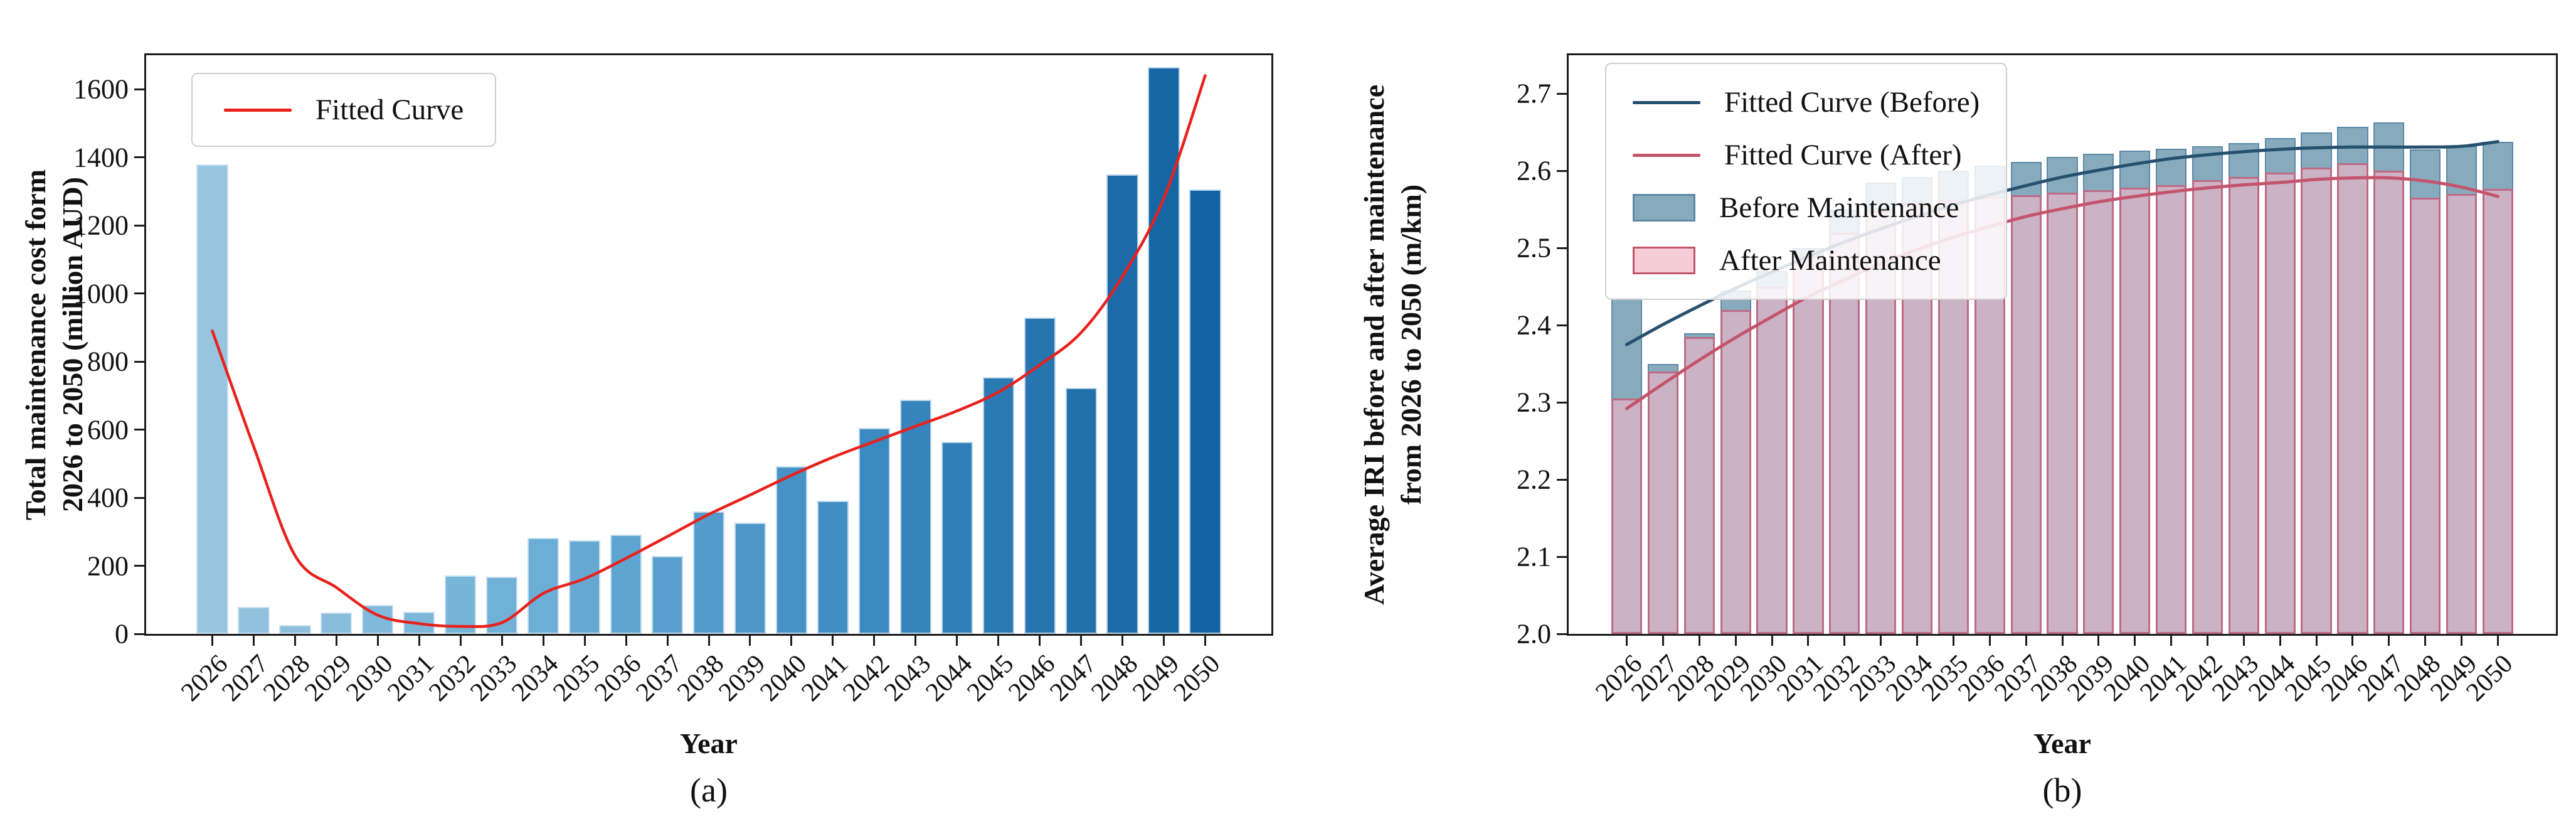 This screenshot has height=819, width=2576. Describe the element at coordinates (1534, 325) in the screenshot. I see `y-tick-label: 2.4` at that location.